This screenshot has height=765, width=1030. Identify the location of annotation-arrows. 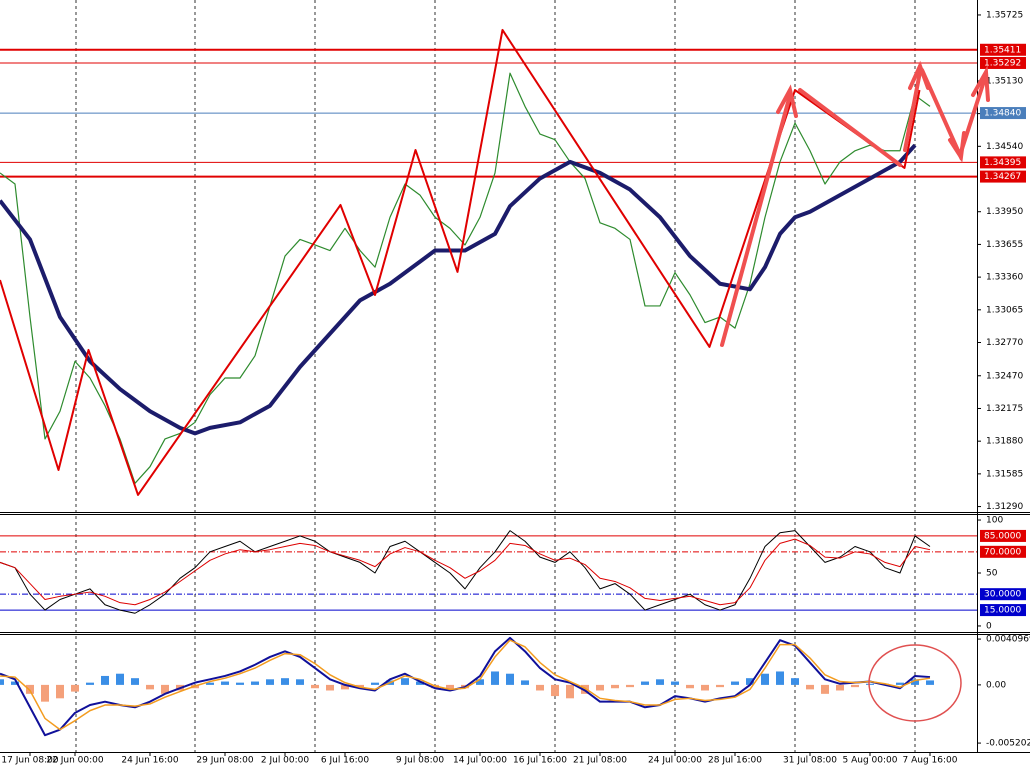
(855, 203).